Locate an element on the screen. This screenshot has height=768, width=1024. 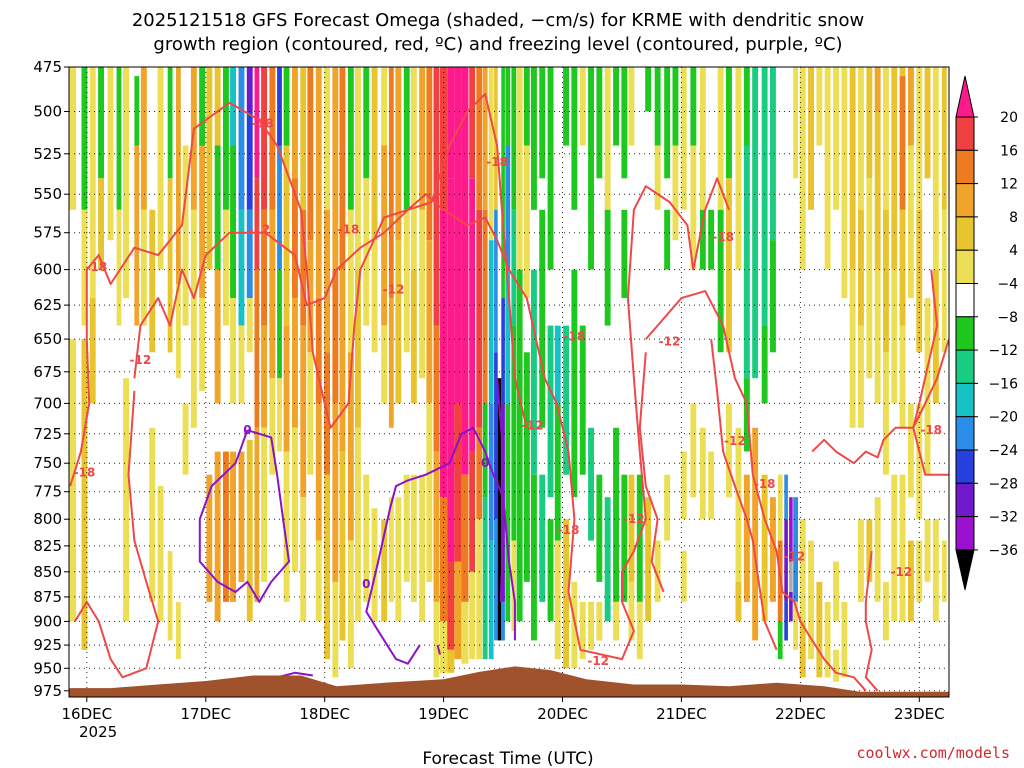
x-tick-label-7: 23DEC is located at coordinates (919, 714).